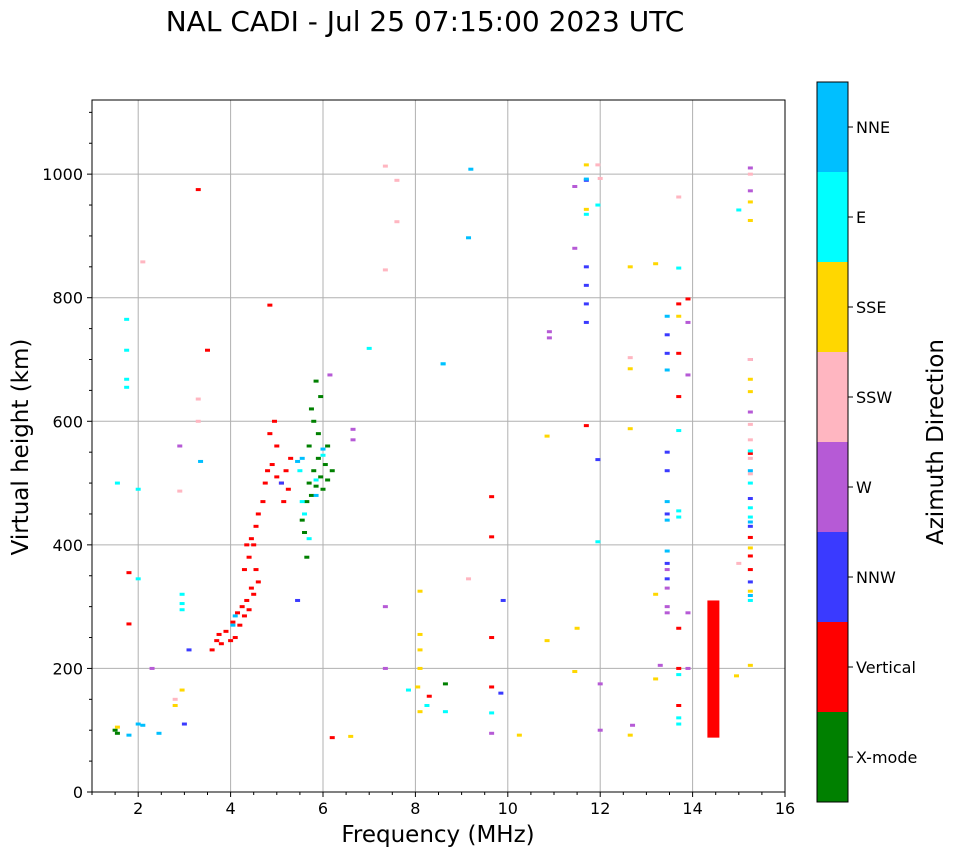 Image resolution: width=958 pixels, height=857 pixels. What do you see at coordinates (138, 808) in the screenshot?
I see `x-tick-label: 2` at bounding box center [138, 808].